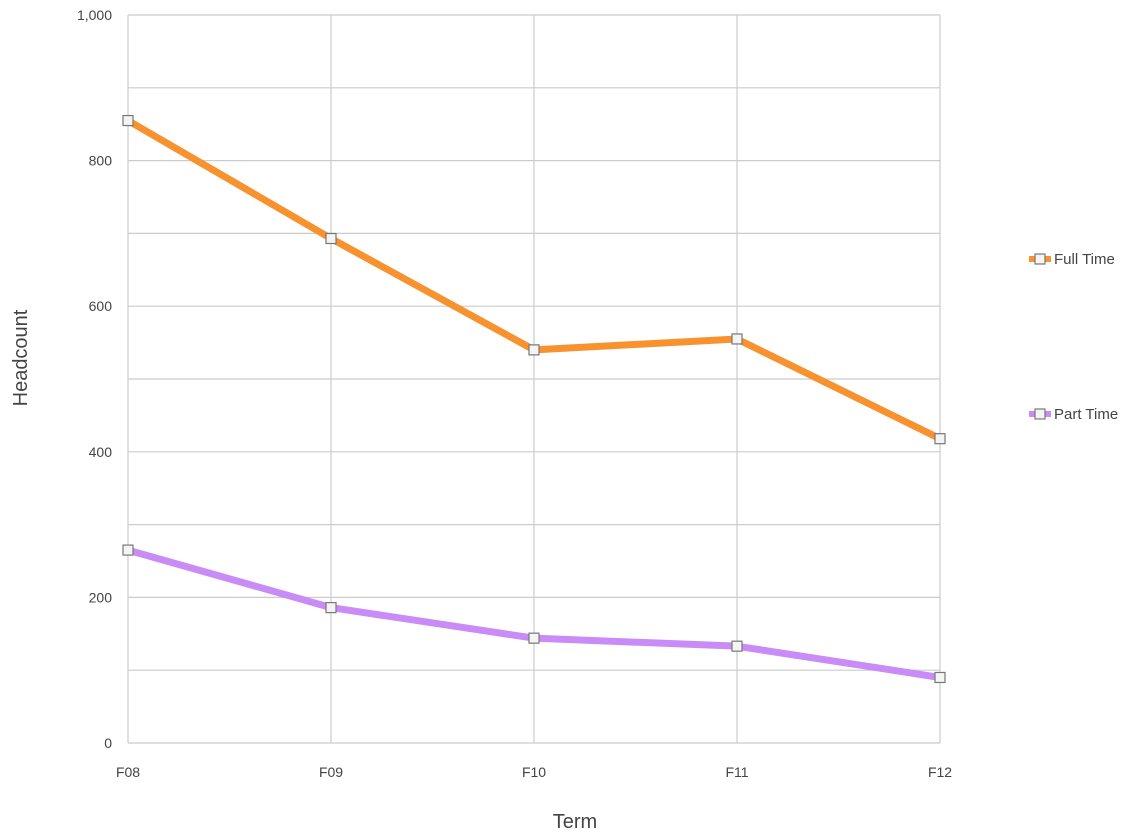  I want to click on y-tick-label: 200, so click(101, 597).